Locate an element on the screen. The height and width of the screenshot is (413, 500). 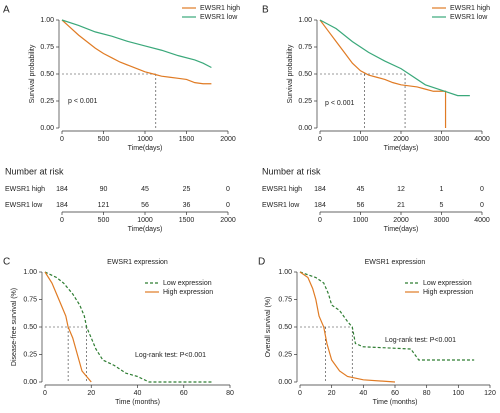
x-tick-label: 3000 is located at coordinates (442, 139).